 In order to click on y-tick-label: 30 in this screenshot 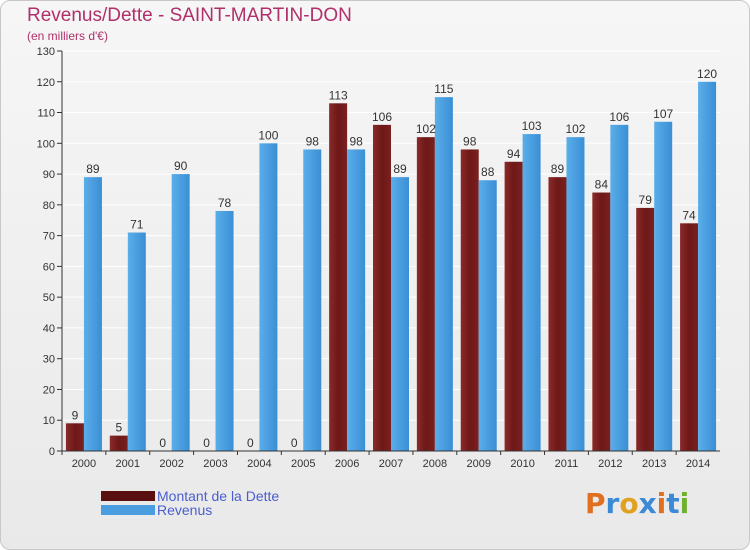, I will do `click(49, 360)`.